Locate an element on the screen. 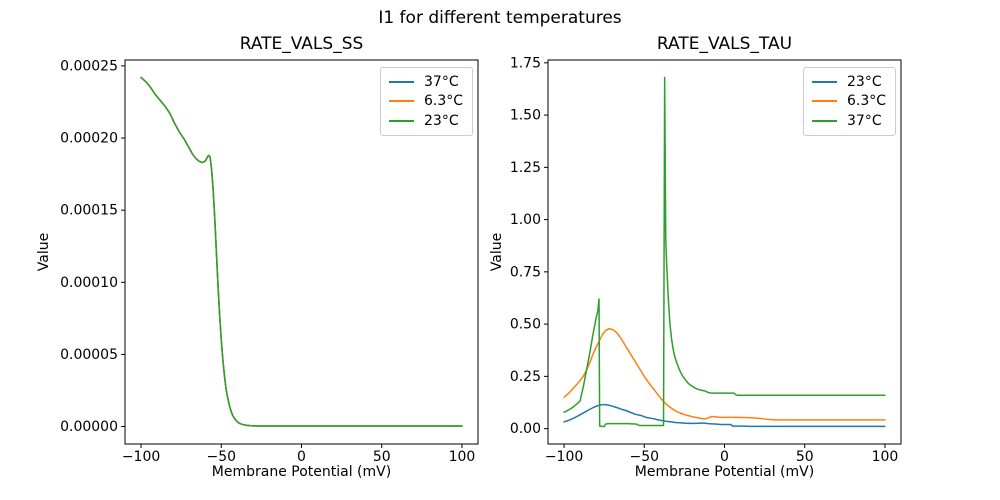 This screenshot has height=500, width=1000. right-plot-ylabel: Value is located at coordinates (497, 252).